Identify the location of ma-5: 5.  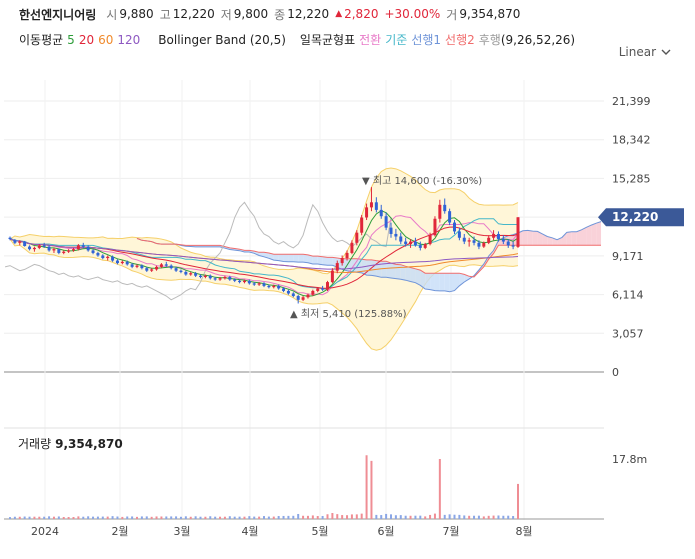
(71, 39).